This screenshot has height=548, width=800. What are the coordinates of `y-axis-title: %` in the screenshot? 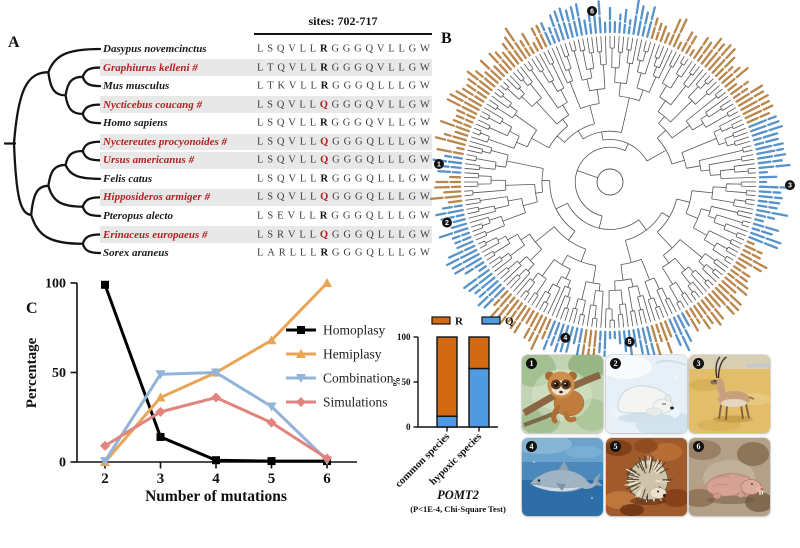 It's located at (398, 382).